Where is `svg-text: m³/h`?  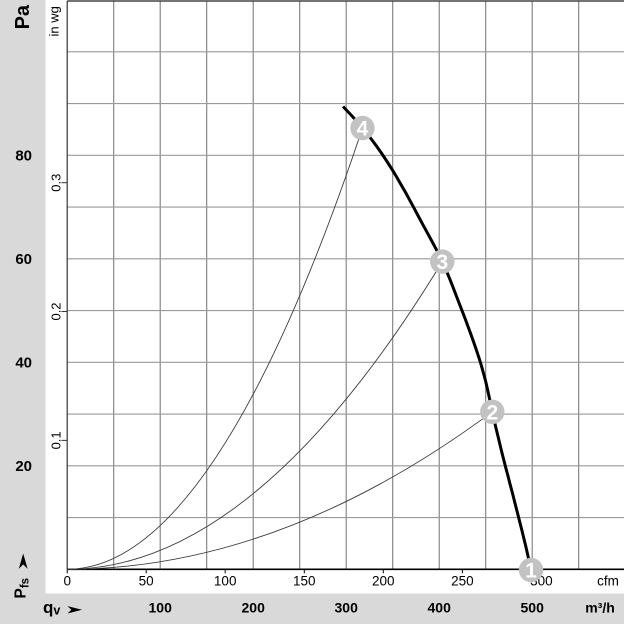 svg-text: m³/h is located at coordinates (600, 608).